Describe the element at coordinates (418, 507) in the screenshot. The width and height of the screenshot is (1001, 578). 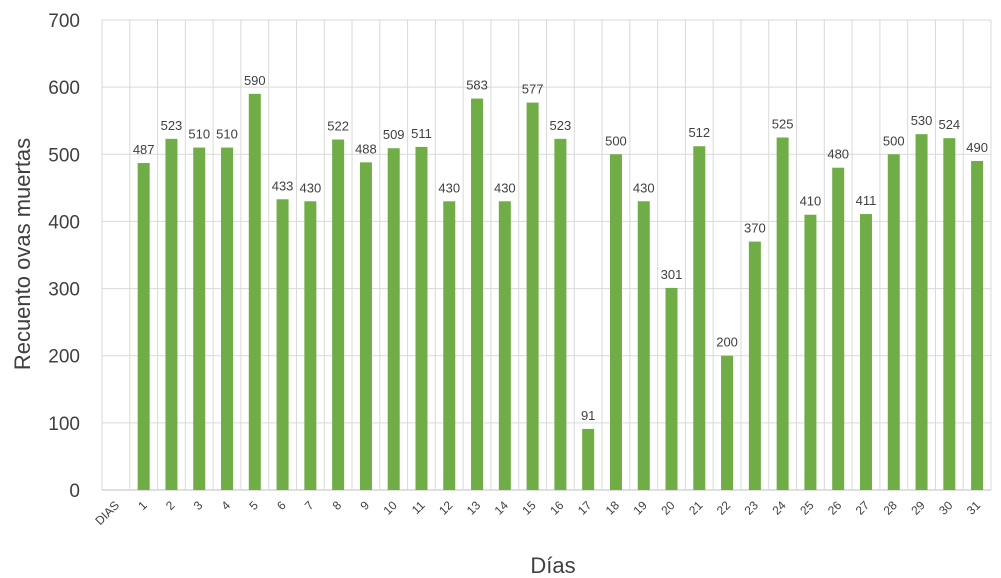
I see `x-tick-label: 11` at that location.